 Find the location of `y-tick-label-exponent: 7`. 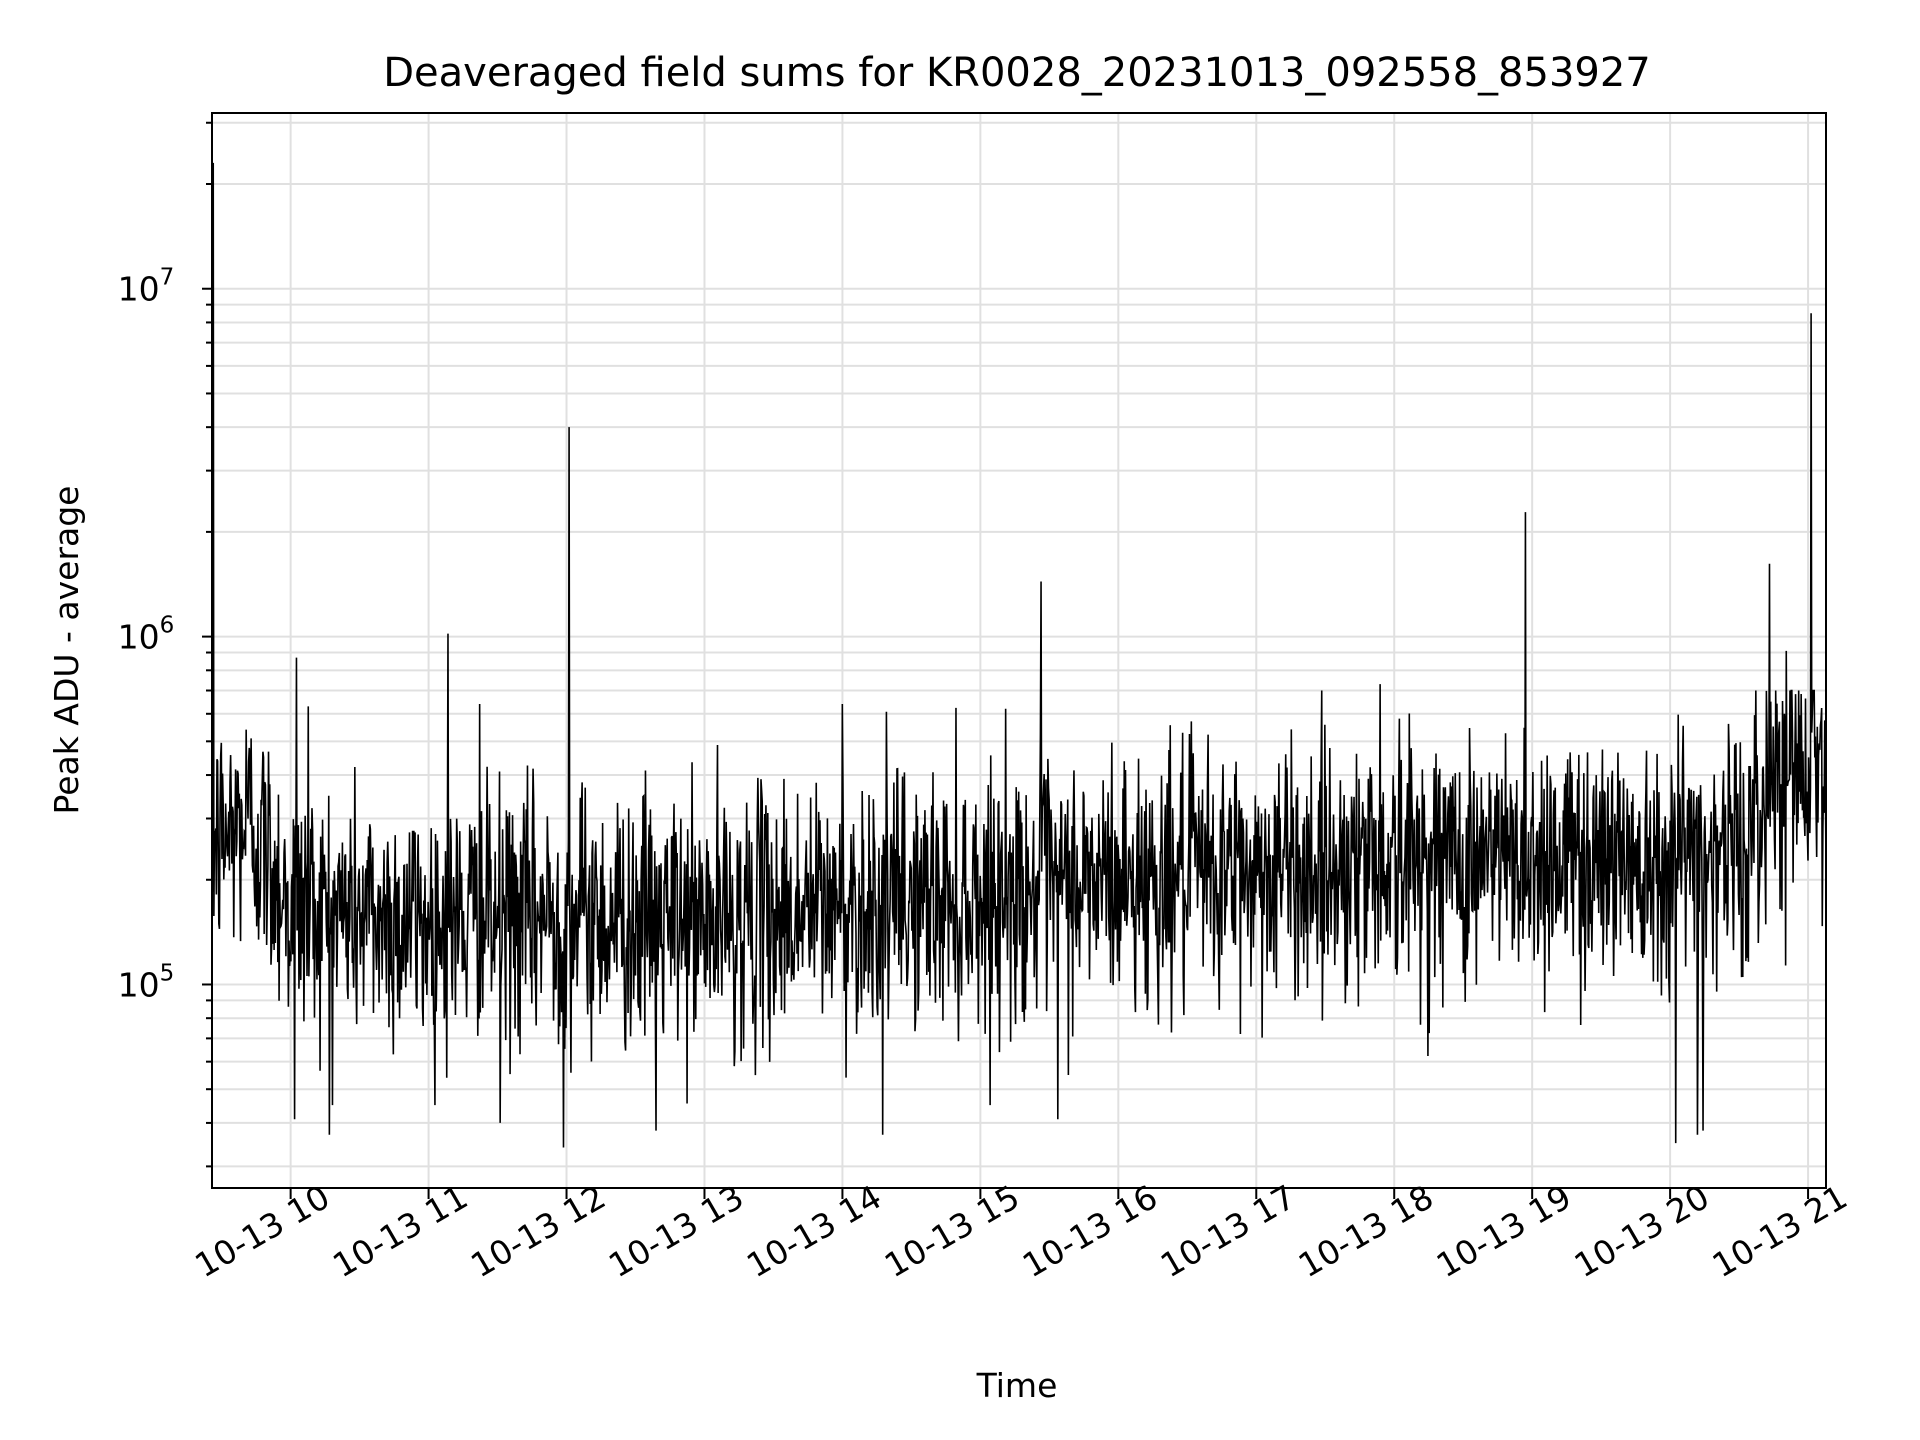

y-tick-label-exponent: 7 is located at coordinates (167, 278).